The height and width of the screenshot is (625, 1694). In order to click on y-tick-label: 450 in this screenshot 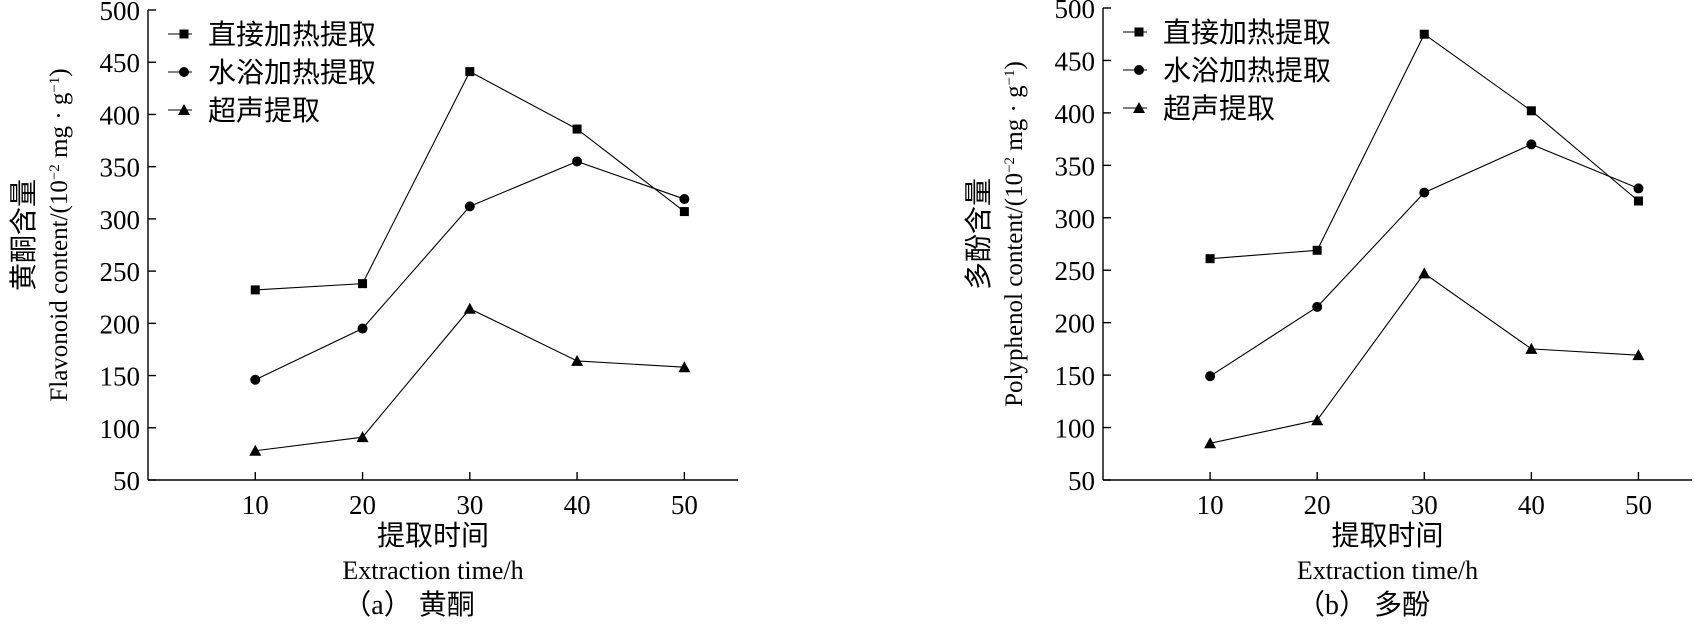, I will do `click(120, 63)`.